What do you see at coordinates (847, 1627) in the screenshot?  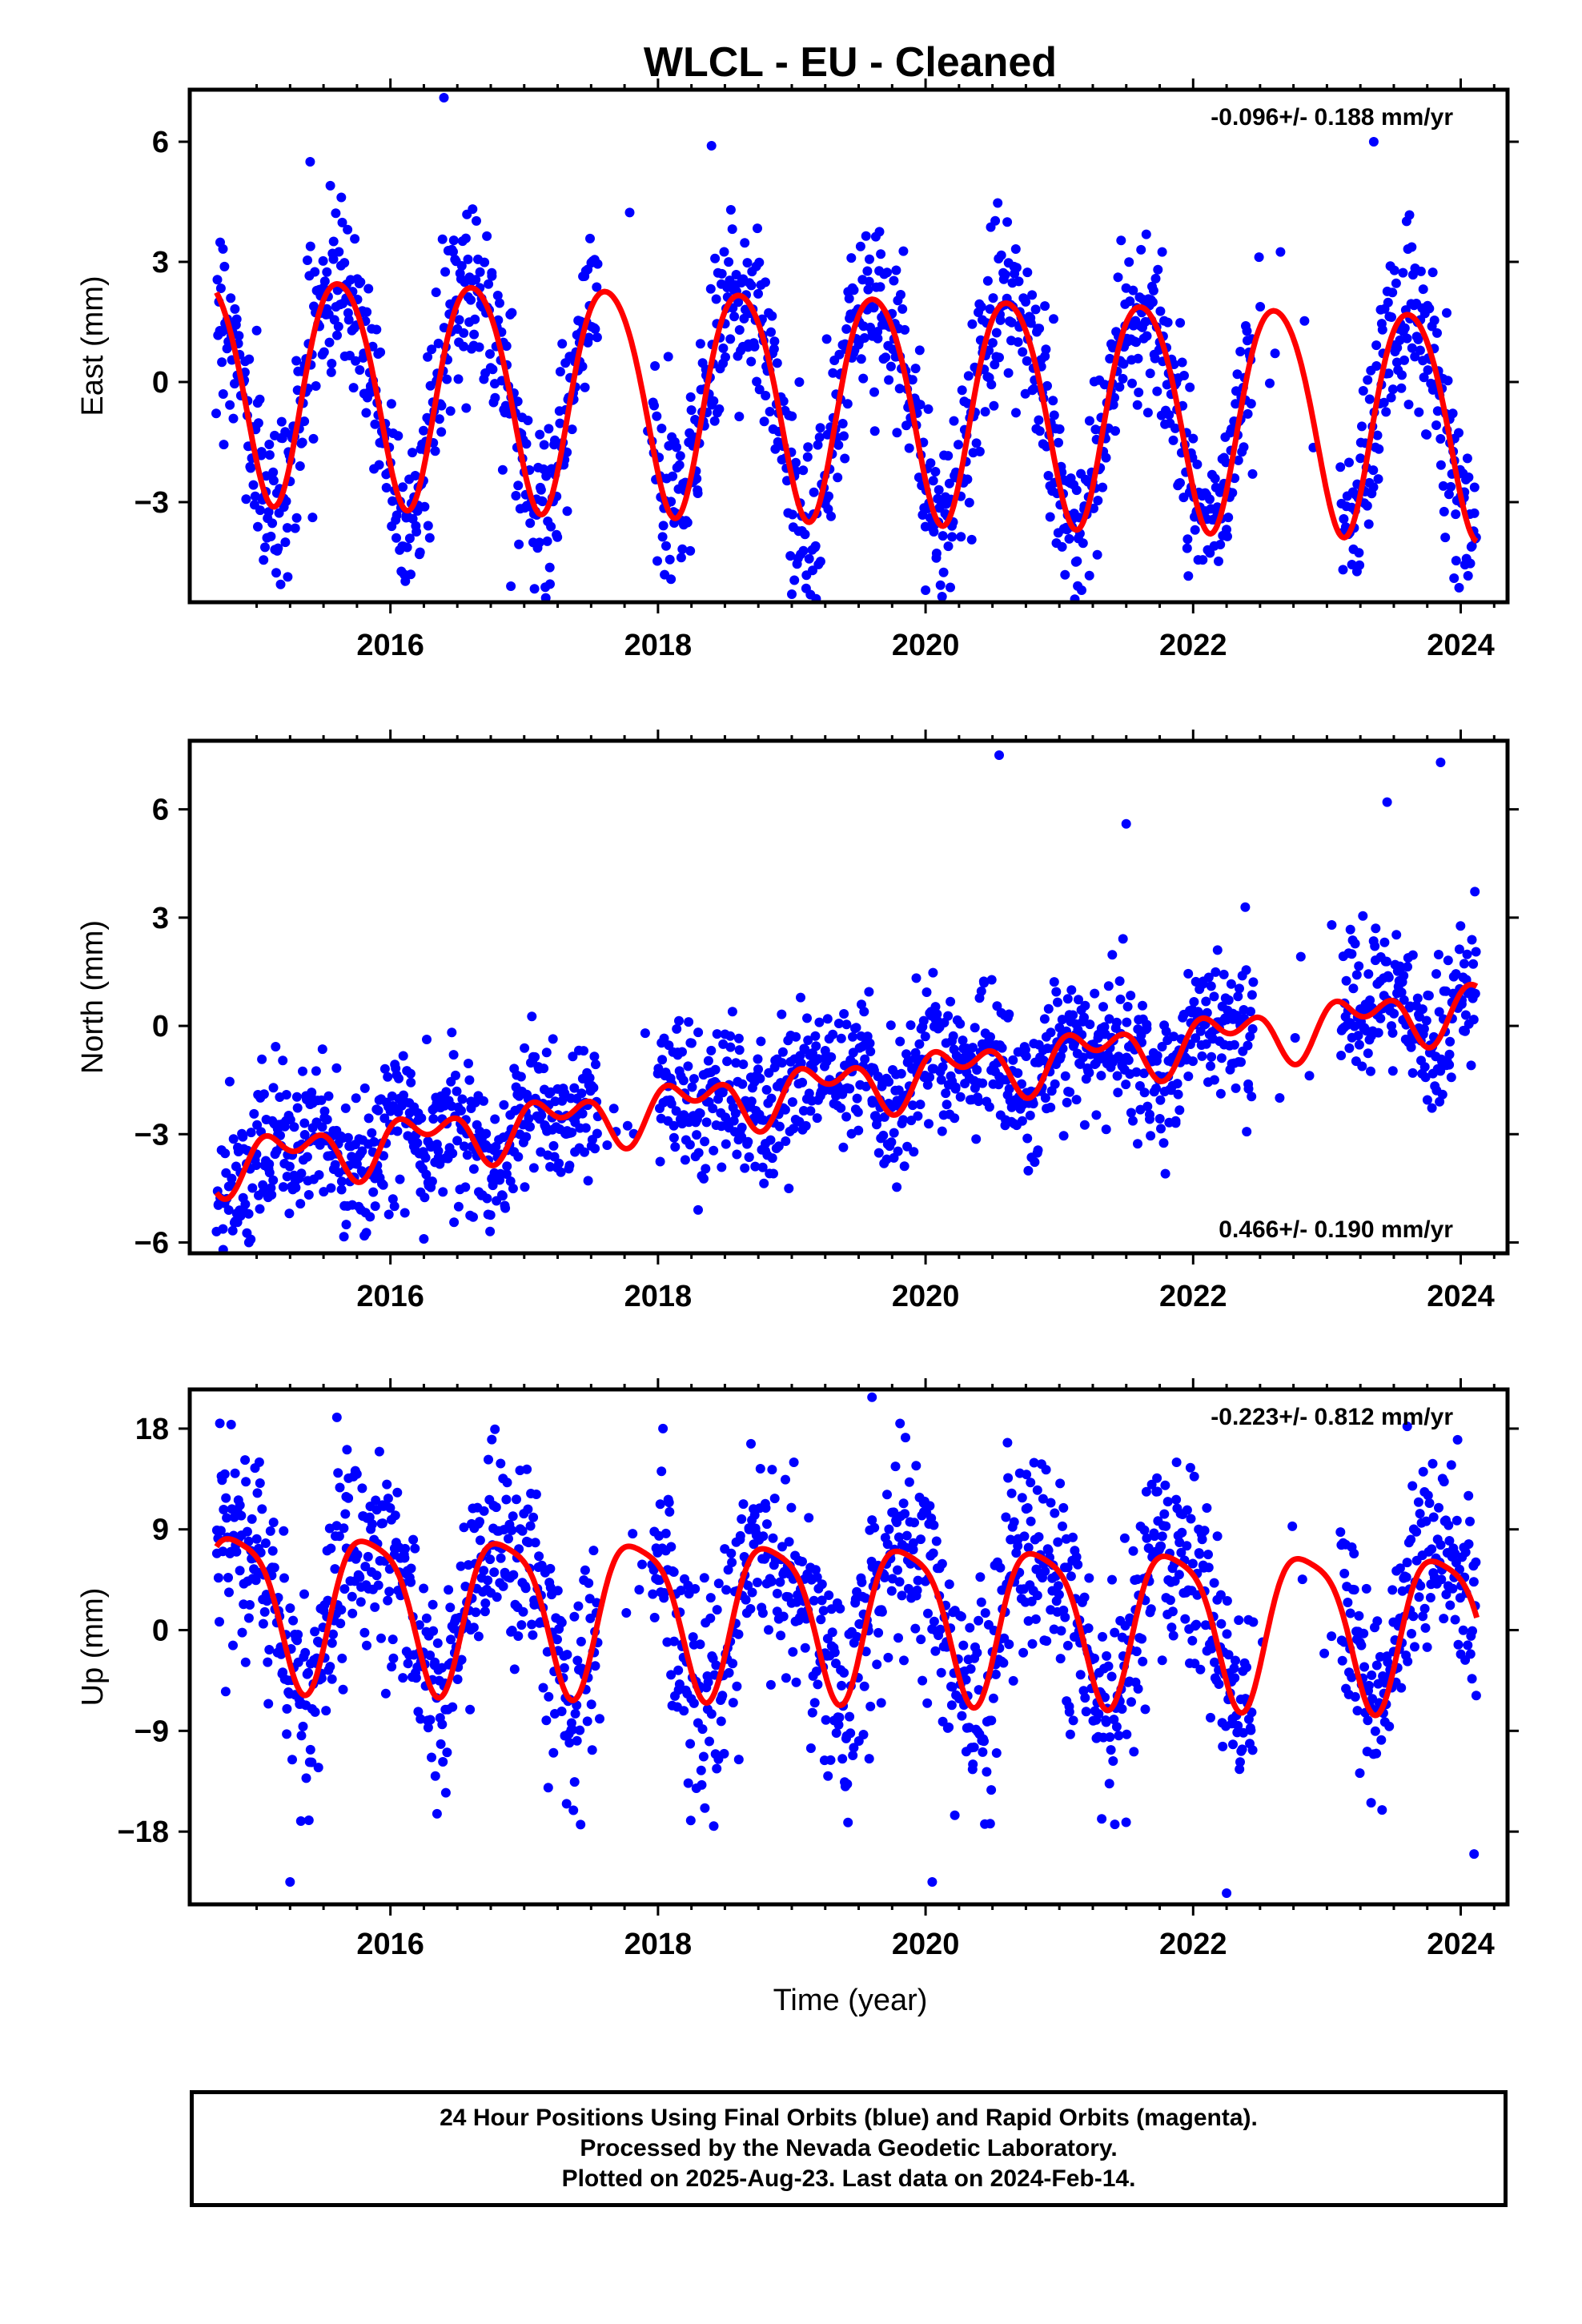 I see `up-model-curve` at bounding box center [847, 1627].